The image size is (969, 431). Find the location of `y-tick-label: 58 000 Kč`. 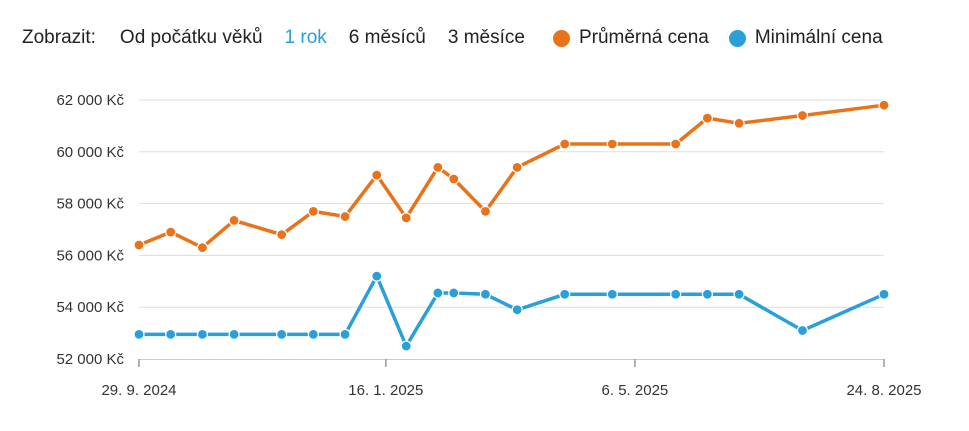

y-tick-label: 58 000 Kč is located at coordinates (90, 204).